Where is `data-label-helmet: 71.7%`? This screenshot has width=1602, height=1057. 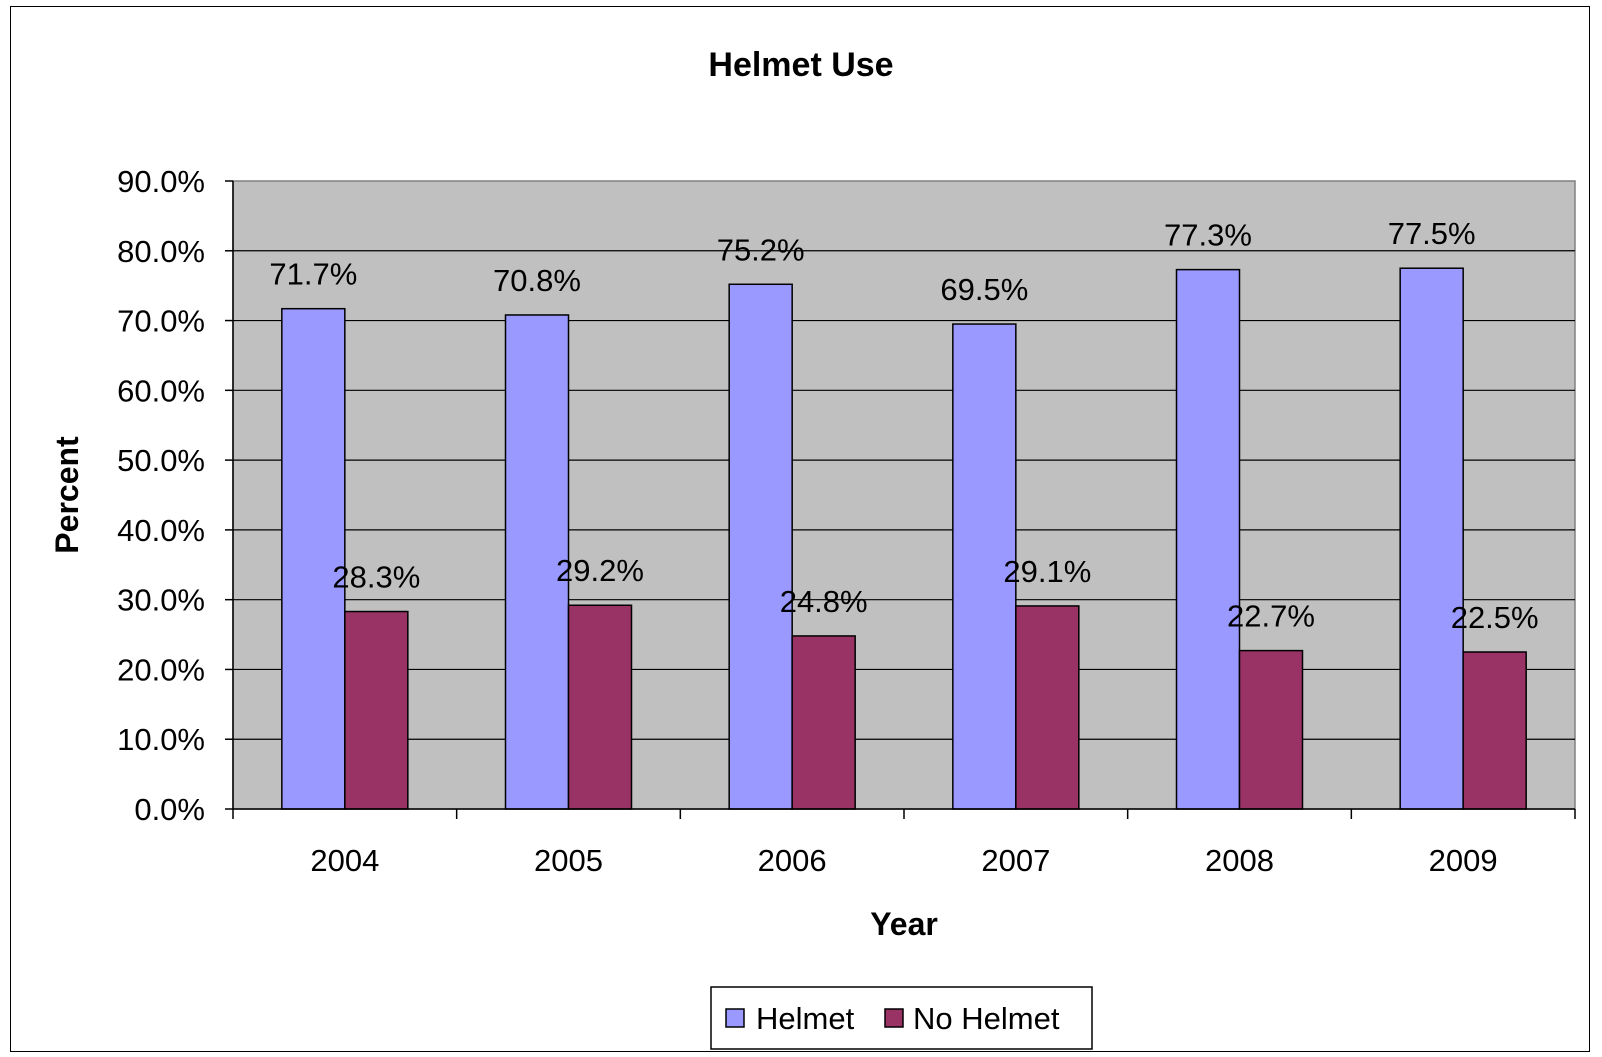 data-label-helmet: 71.7% is located at coordinates (313, 274).